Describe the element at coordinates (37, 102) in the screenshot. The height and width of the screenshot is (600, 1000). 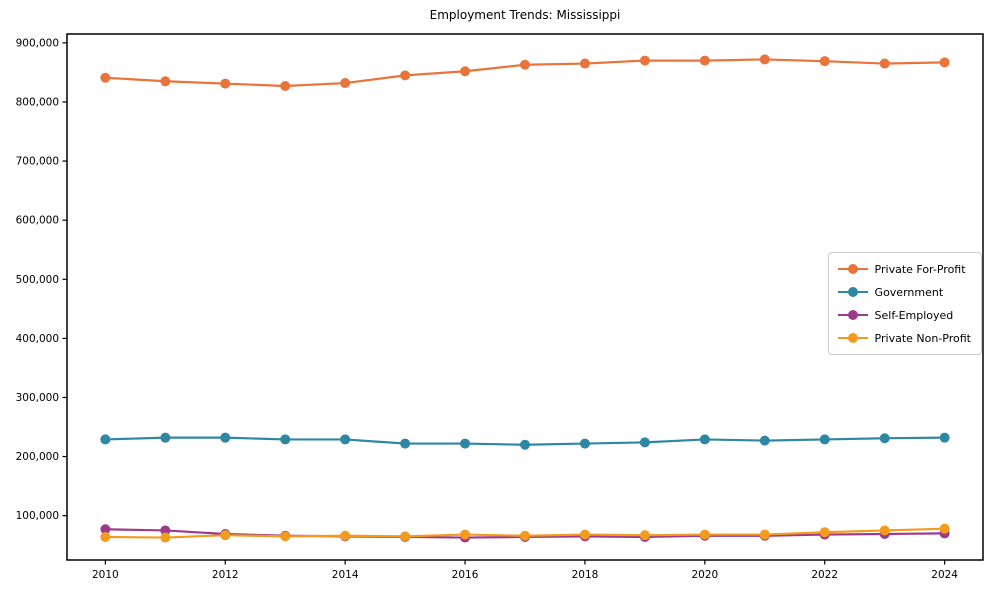
I see `y-tick-label: 800,000` at that location.